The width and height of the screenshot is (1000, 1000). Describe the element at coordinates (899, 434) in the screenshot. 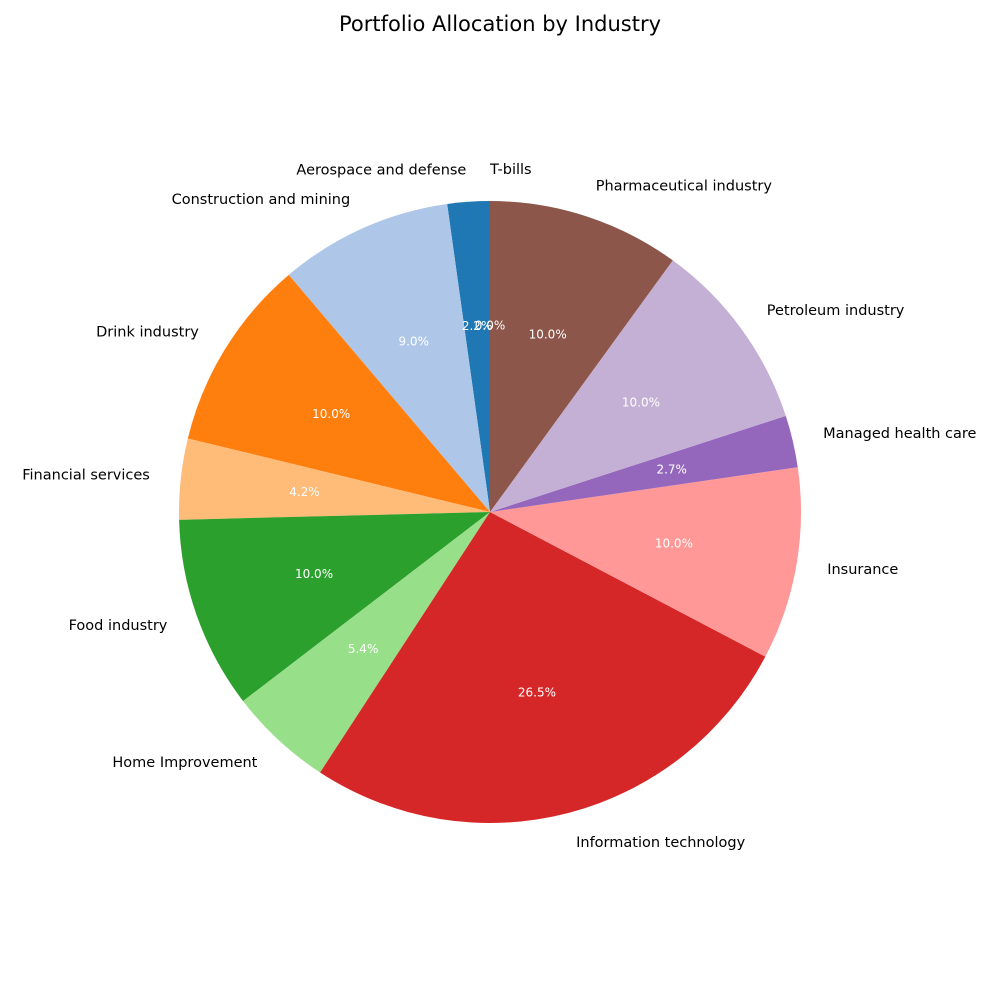

I see `label-managed-health-care: Managed health care` at that location.